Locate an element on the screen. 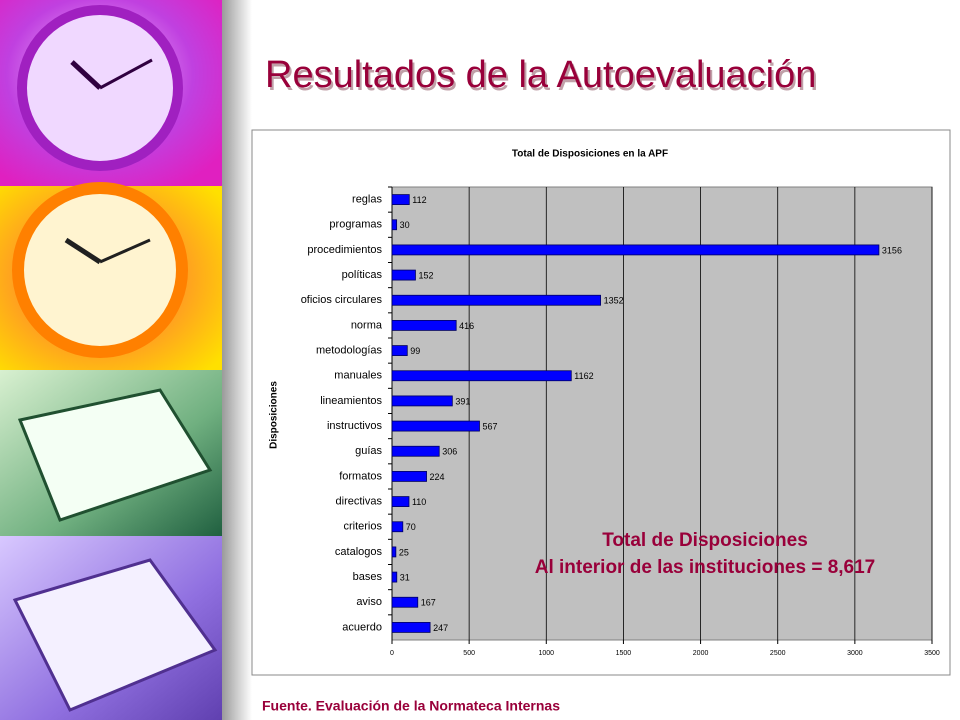  y-tick-label: formatos is located at coordinates (360, 476).